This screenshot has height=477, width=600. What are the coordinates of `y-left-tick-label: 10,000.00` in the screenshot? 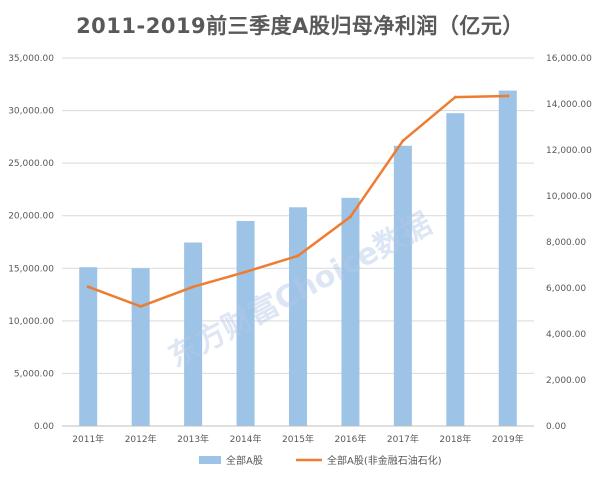 It's located at (31, 322).